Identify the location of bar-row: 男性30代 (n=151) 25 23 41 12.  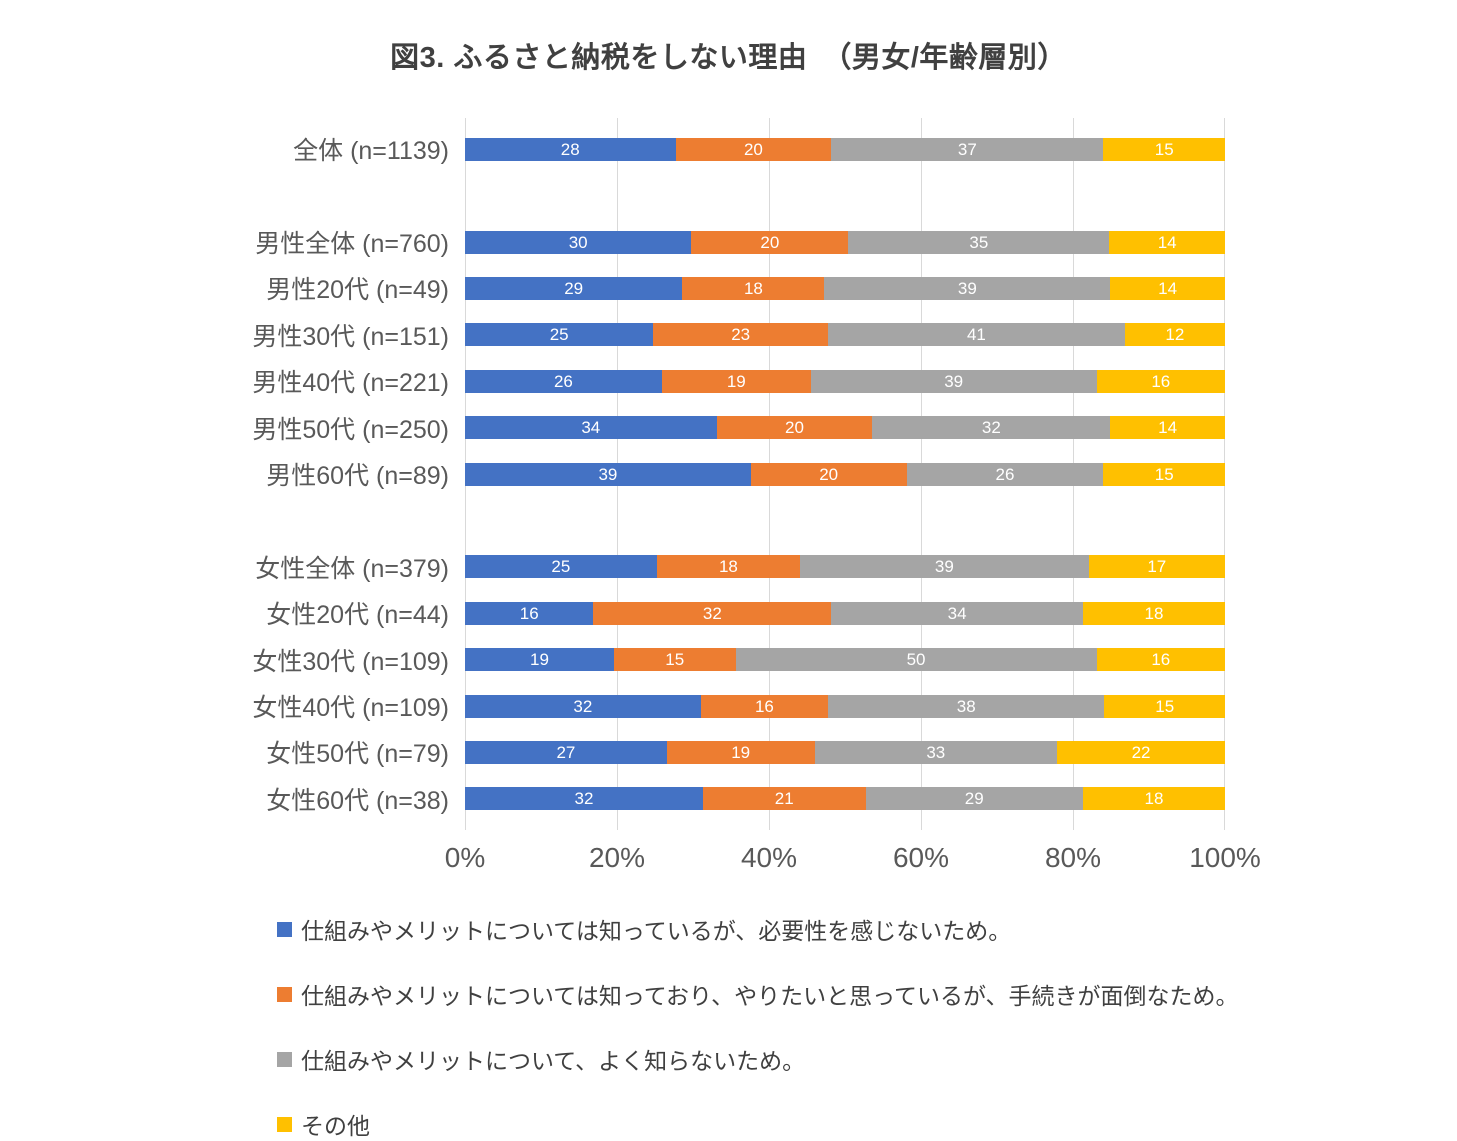
(613, 335).